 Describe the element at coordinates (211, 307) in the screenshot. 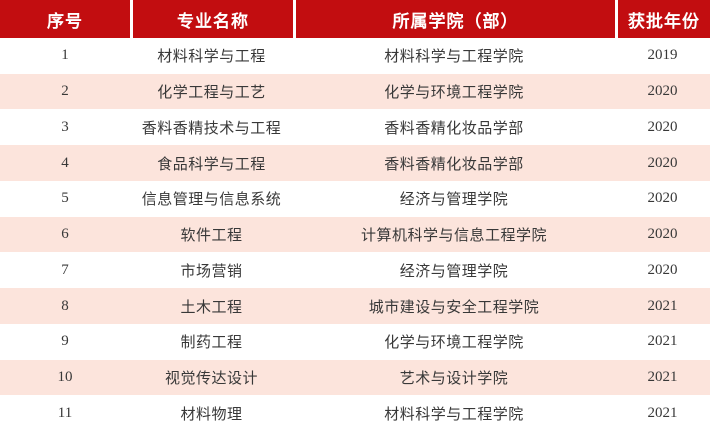

I see `table-cell-major: 土木工程` at that location.